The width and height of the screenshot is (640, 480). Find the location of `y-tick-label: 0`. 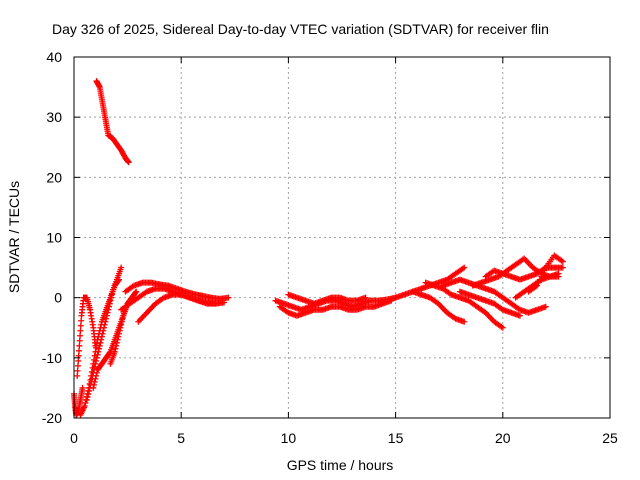

y-tick-label: 0 is located at coordinates (58, 298).